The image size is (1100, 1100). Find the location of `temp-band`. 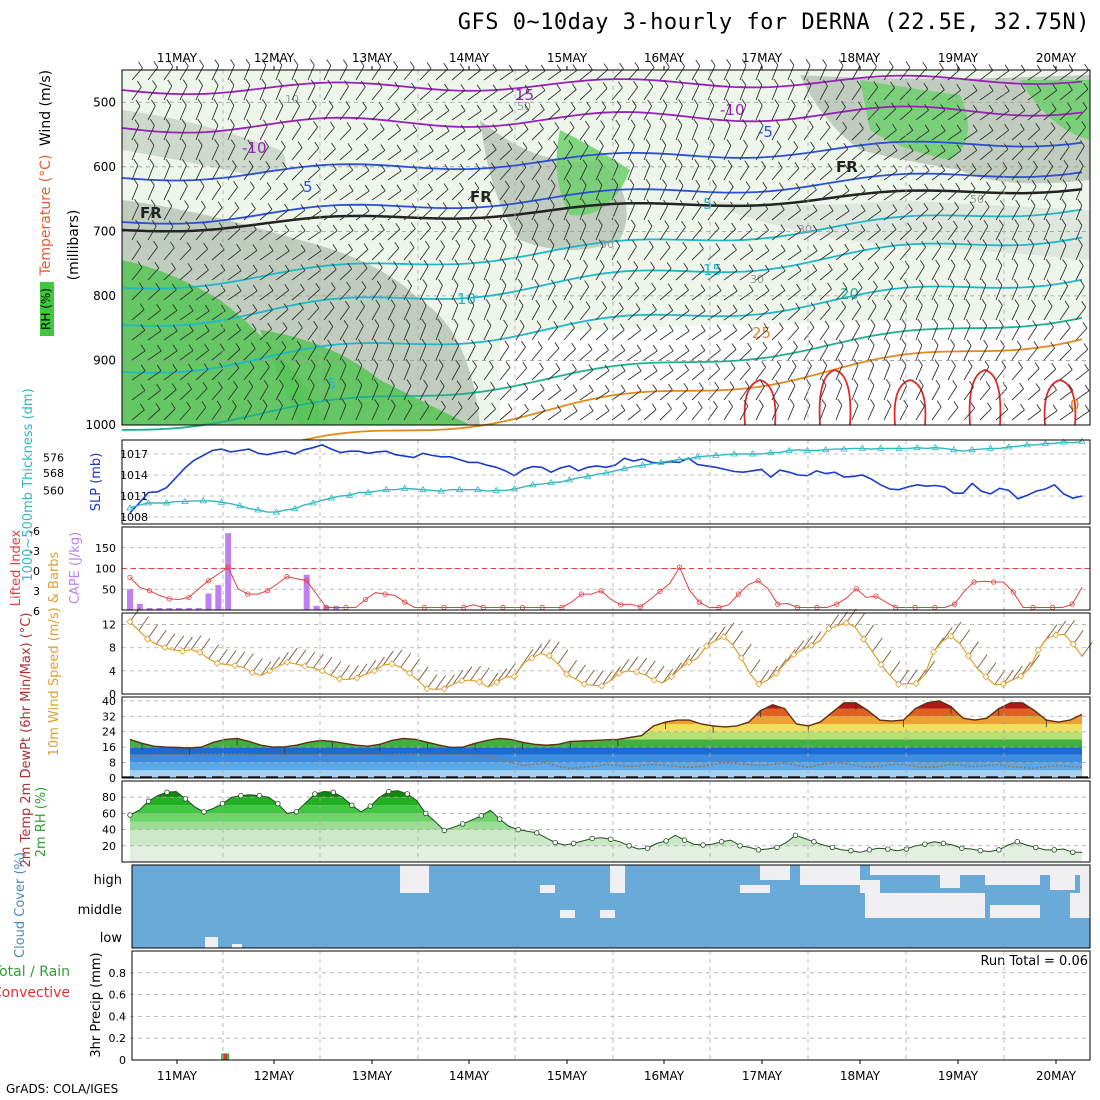

temp-band is located at coordinates (606, 774).